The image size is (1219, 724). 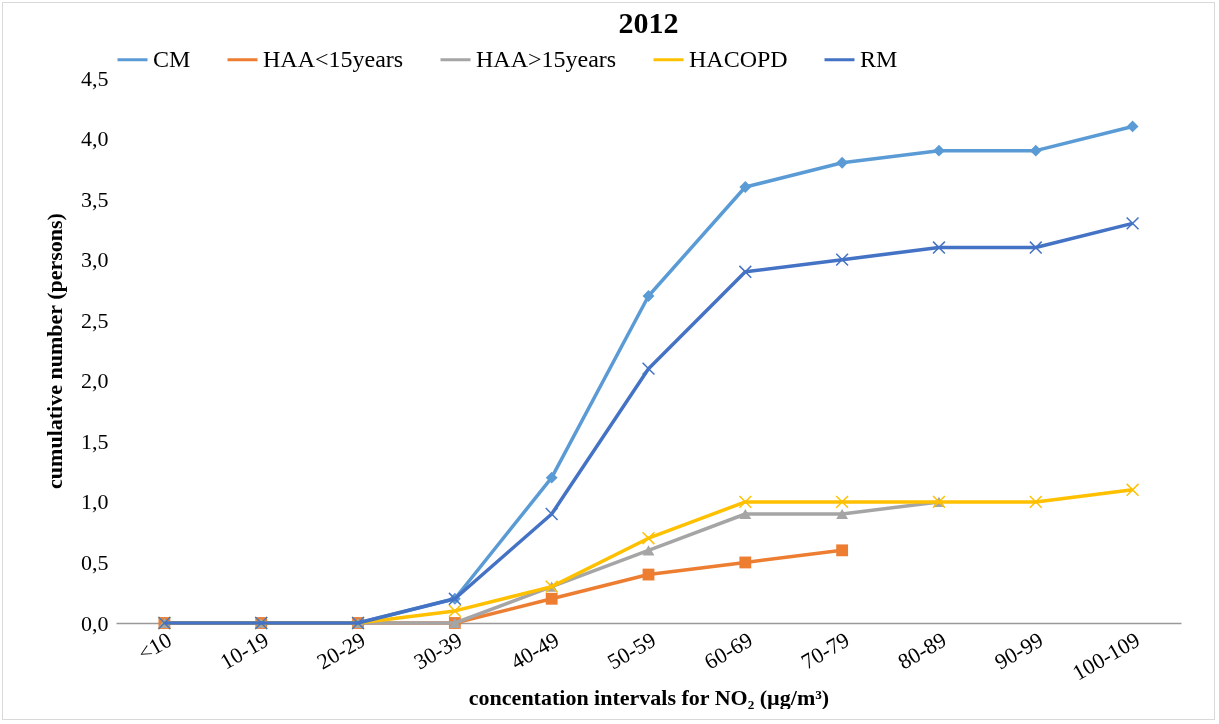 I want to click on legend-label: RM, so click(x=879, y=58).